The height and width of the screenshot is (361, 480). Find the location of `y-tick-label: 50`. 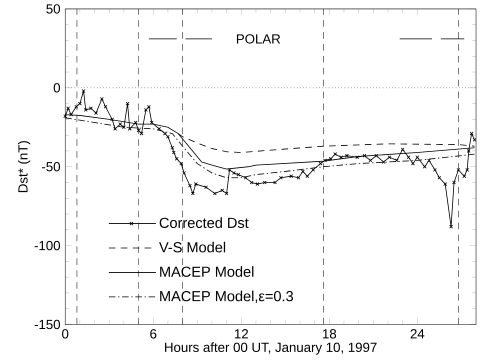

y-tick-label: 50 is located at coordinates (53, 9).